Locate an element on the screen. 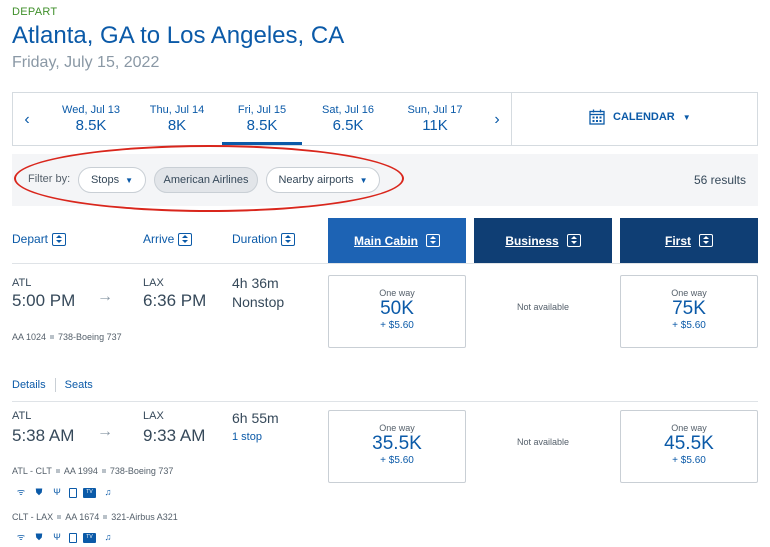 The width and height of the screenshot is (770, 547). first-header: First is located at coordinates (689, 240).